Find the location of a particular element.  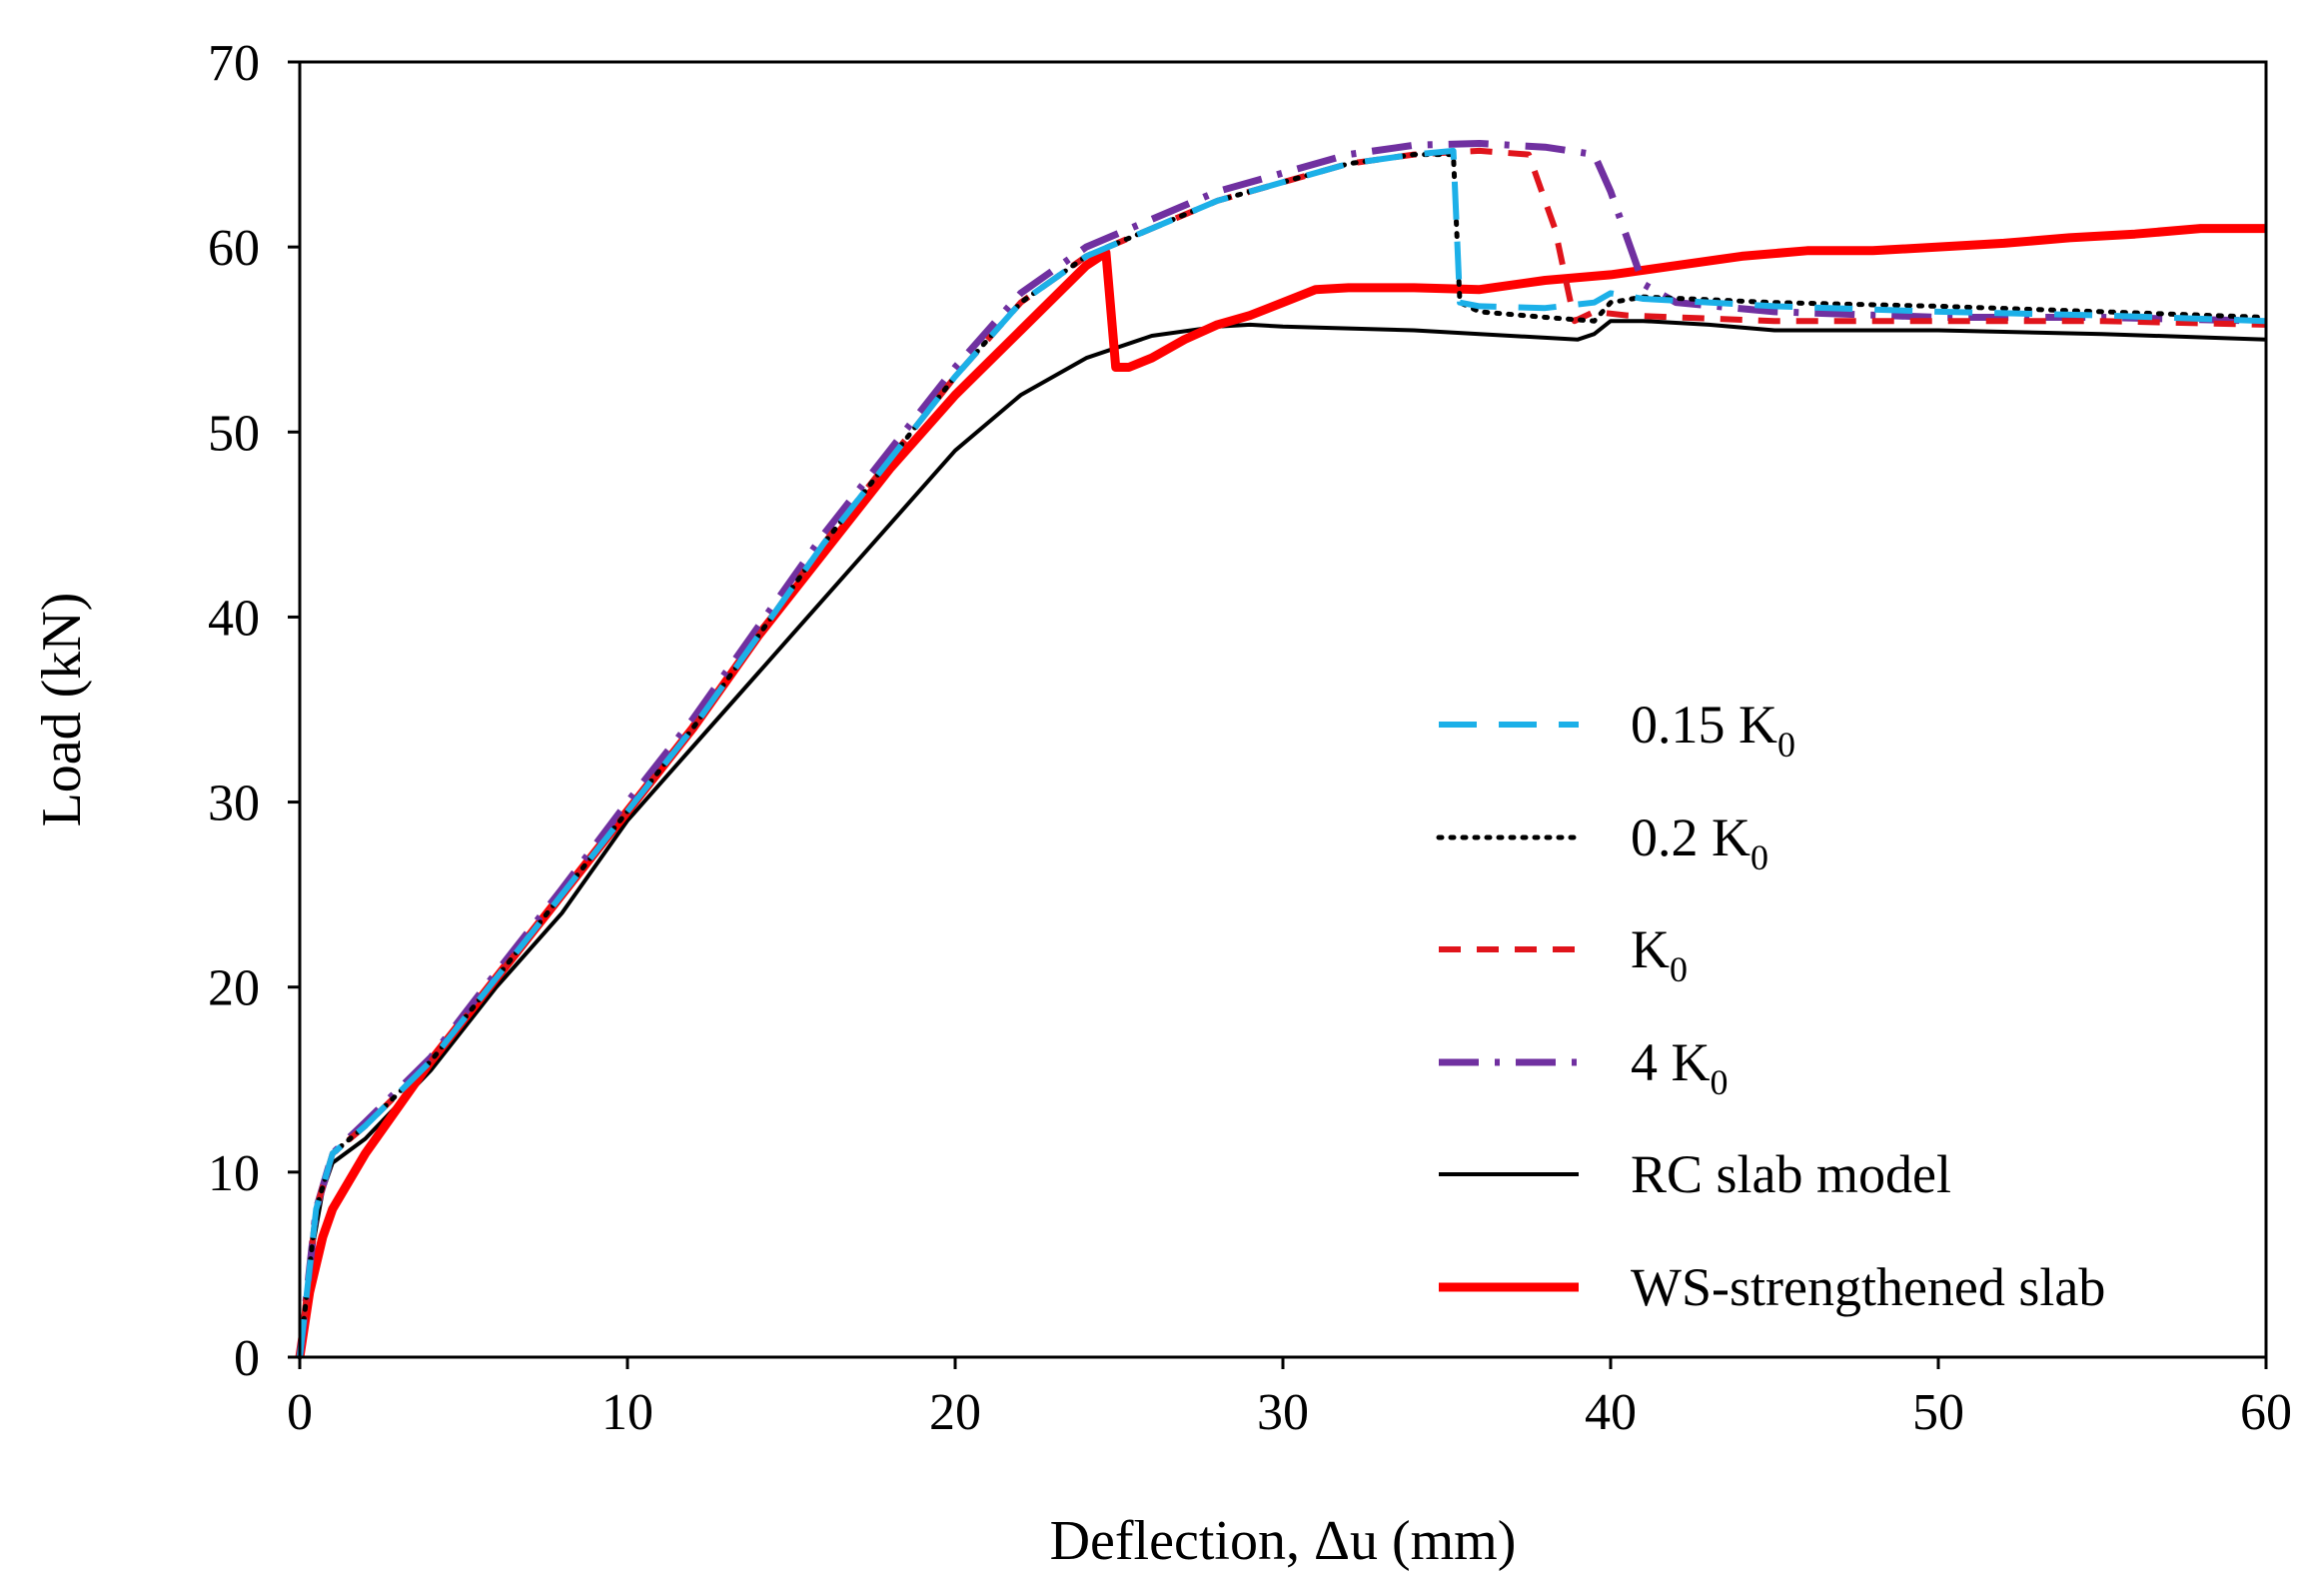

y-tick-label: 60 is located at coordinates (234, 249).